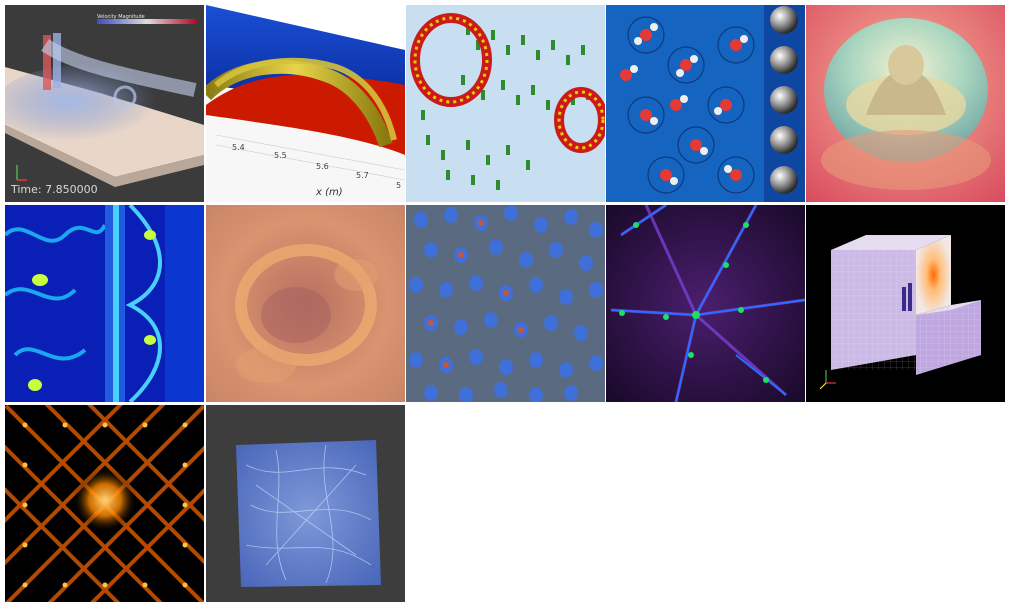 The height and width of the screenshot is (610, 1012). I want to click on tile-orange-lattice-diffraction, so click(104, 503).